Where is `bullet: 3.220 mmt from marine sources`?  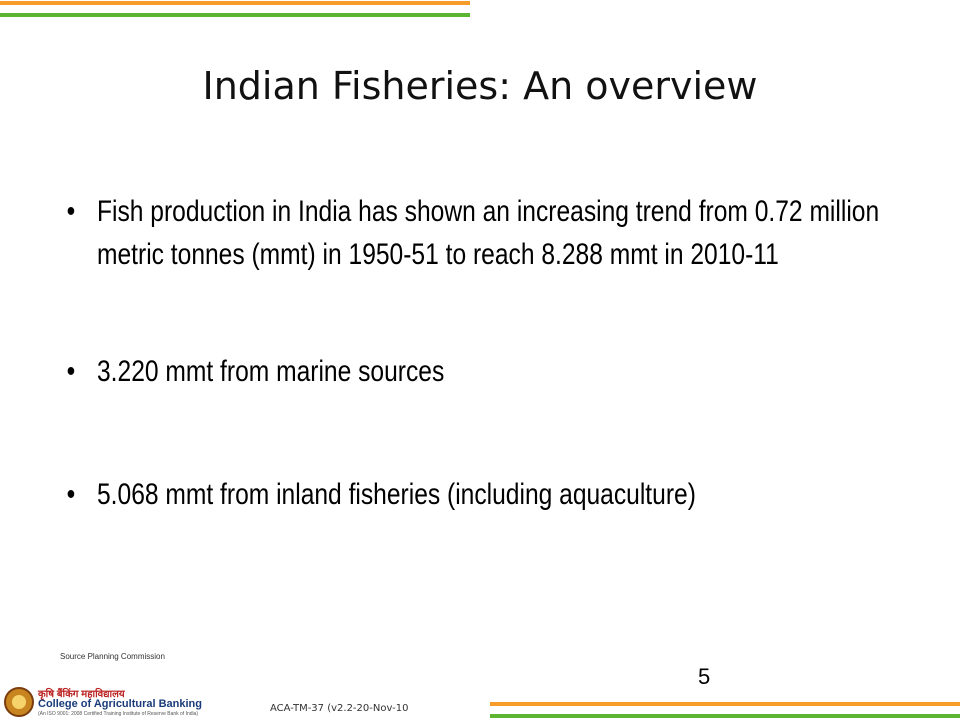 bullet: 3.220 mmt from marine sources is located at coordinates (479, 371).